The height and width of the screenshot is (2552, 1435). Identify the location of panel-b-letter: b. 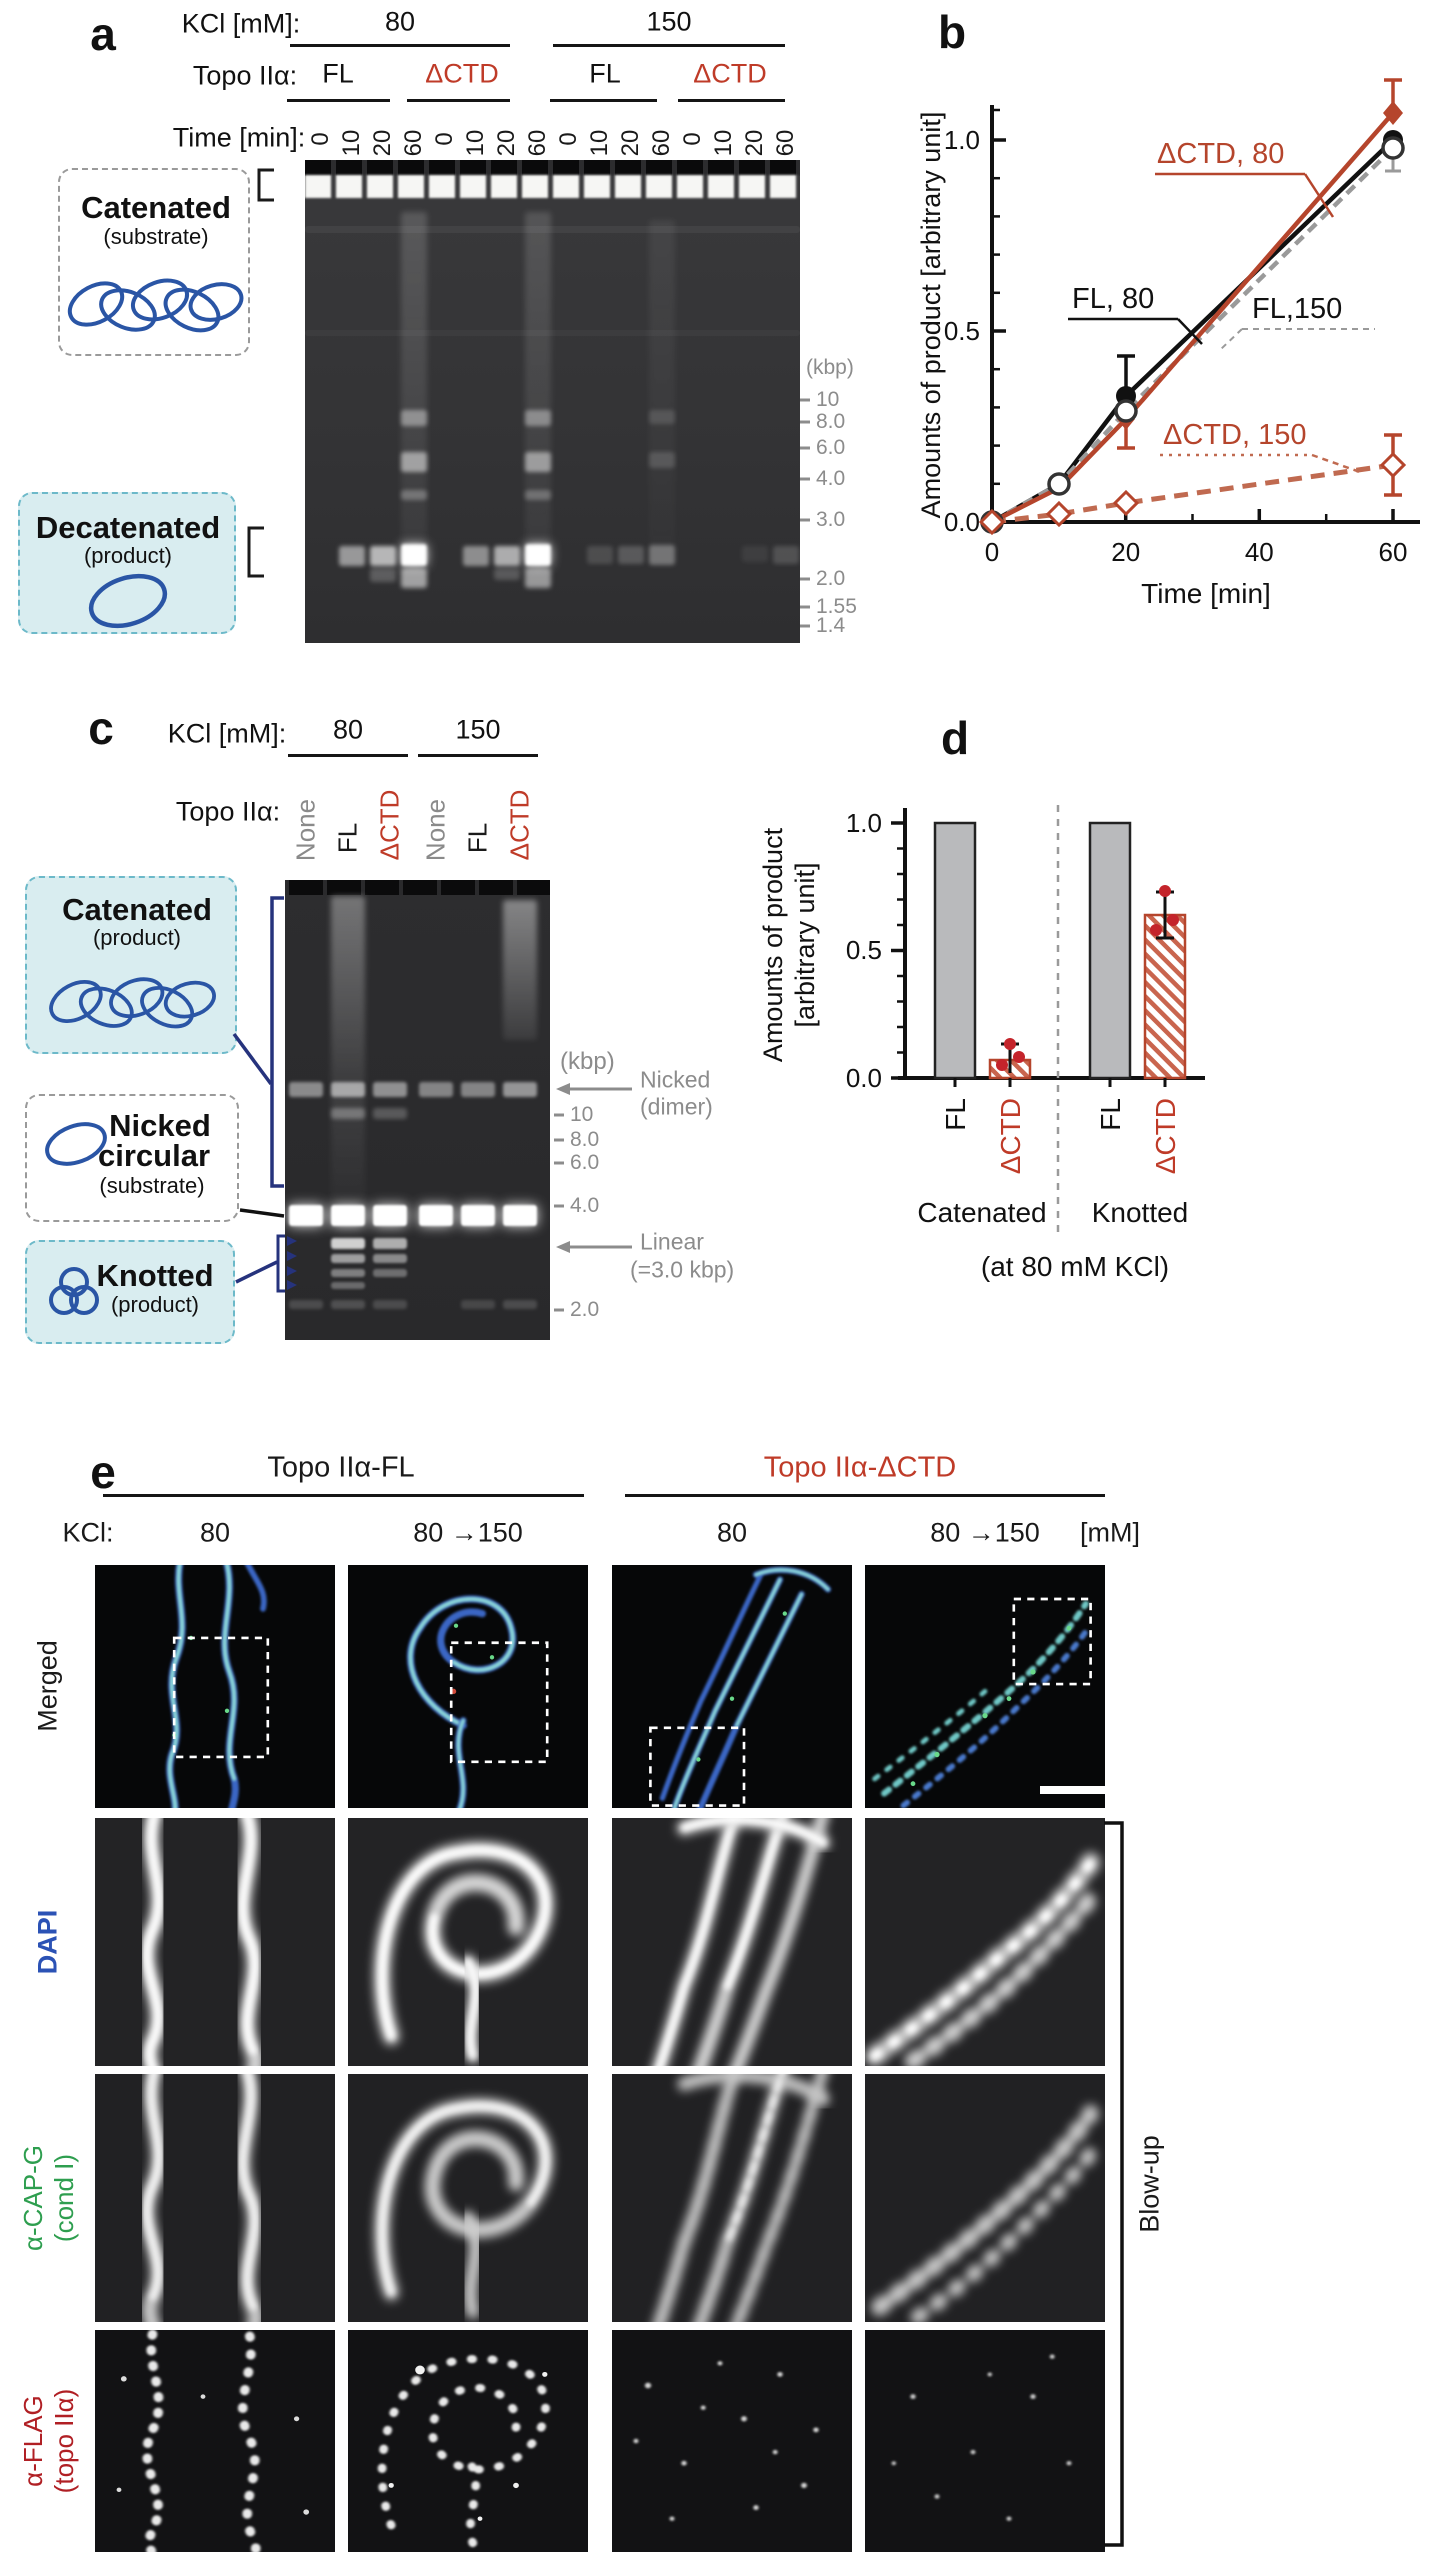
(952, 32).